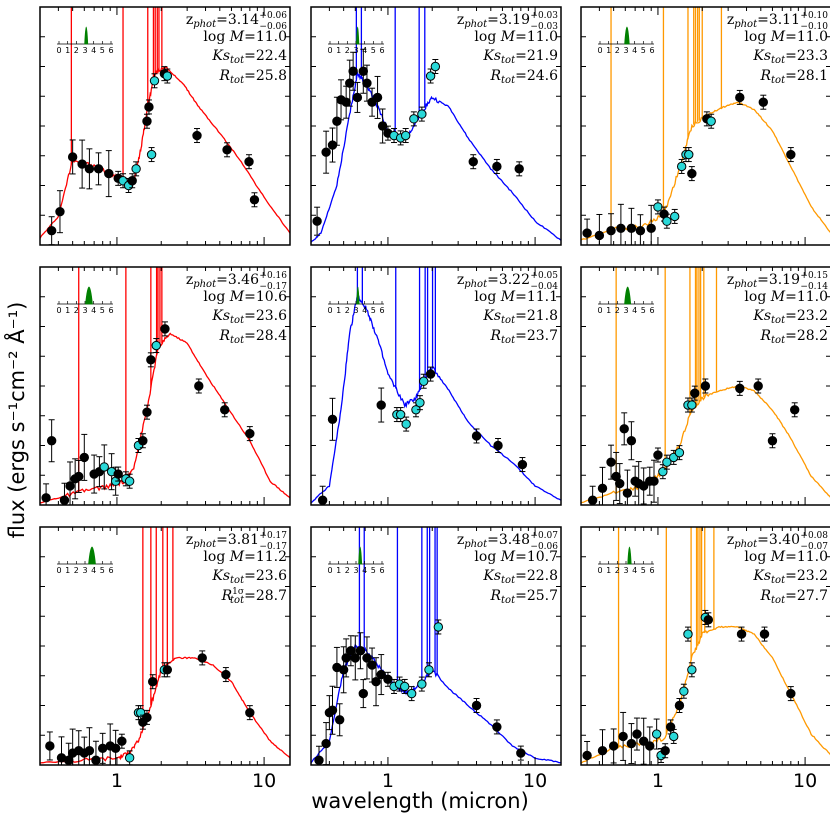  What do you see at coordinates (249, 57) in the screenshot?
I see `ks-label: Kstot=22.4` at bounding box center [249, 57].